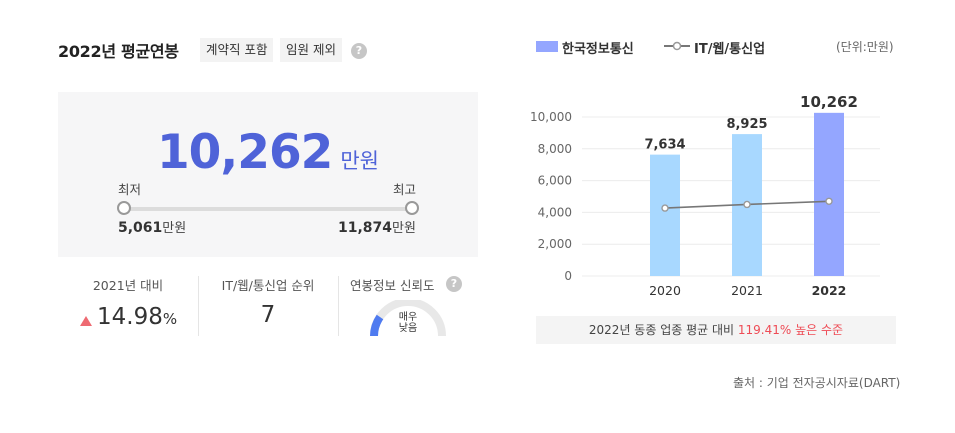 The image size is (955, 433). What do you see at coordinates (128, 285) in the screenshot?
I see `yoy-label: 2021년 대비` at bounding box center [128, 285].